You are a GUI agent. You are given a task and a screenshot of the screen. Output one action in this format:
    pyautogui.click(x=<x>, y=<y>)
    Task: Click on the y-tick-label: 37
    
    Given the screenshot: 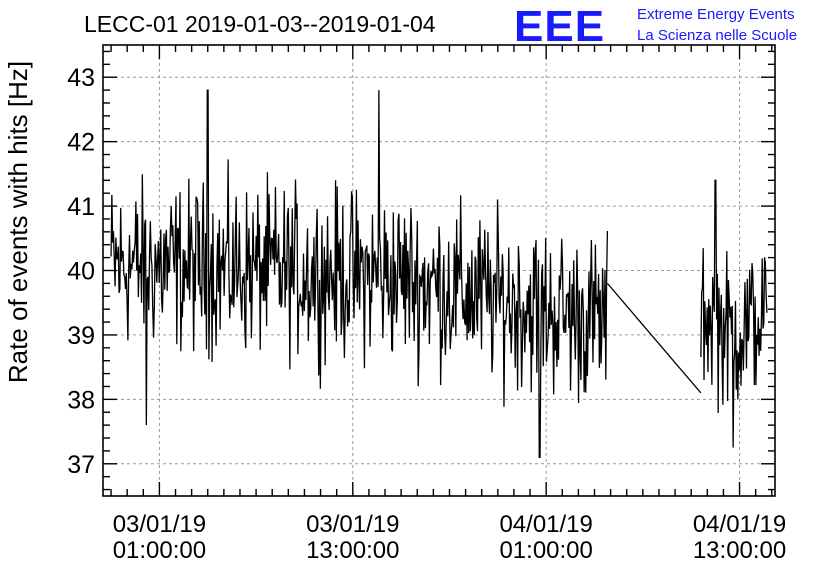 What is the action you would take?
    pyautogui.click(x=81, y=465)
    